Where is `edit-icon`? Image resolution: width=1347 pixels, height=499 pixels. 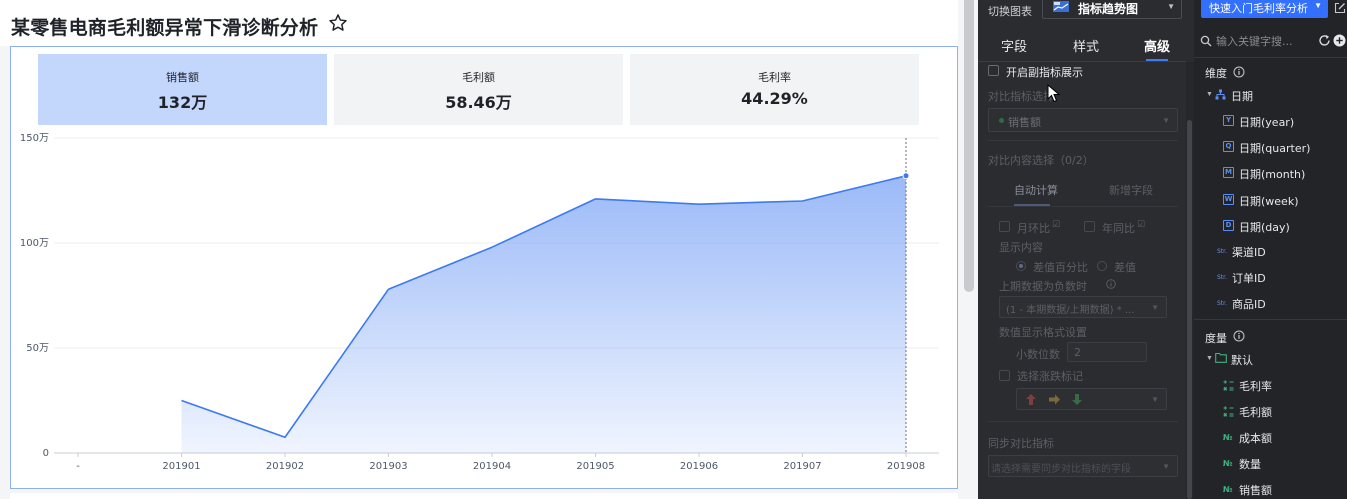 edit-icon is located at coordinates (1340, 8).